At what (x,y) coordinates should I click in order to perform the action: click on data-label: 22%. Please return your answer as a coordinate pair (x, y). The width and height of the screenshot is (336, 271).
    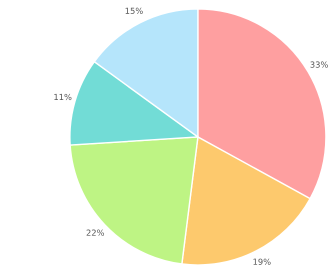
    Looking at the image, I should click on (95, 233).